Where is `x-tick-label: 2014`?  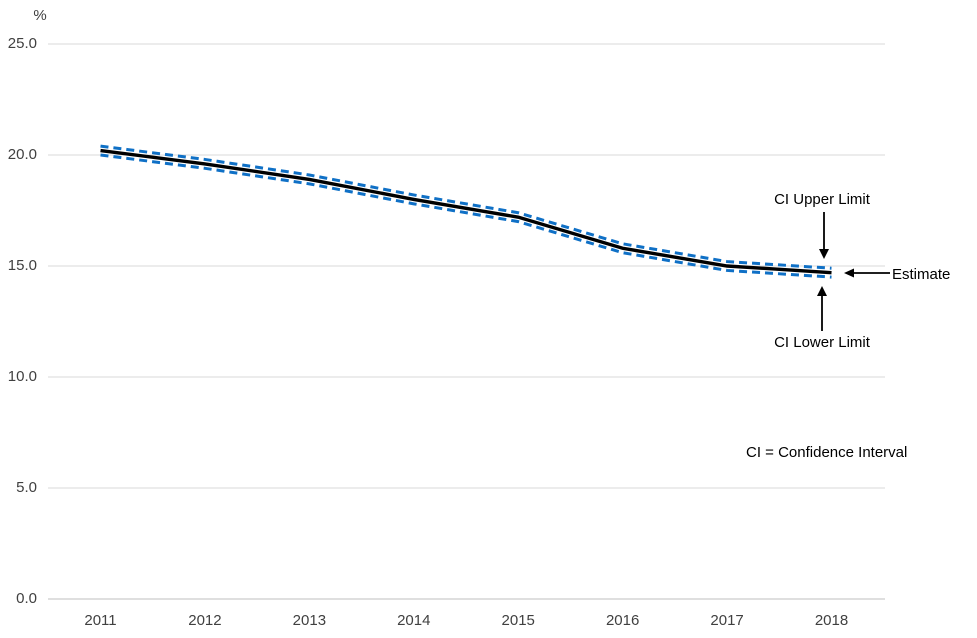
x-tick-label: 2014 is located at coordinates (414, 620).